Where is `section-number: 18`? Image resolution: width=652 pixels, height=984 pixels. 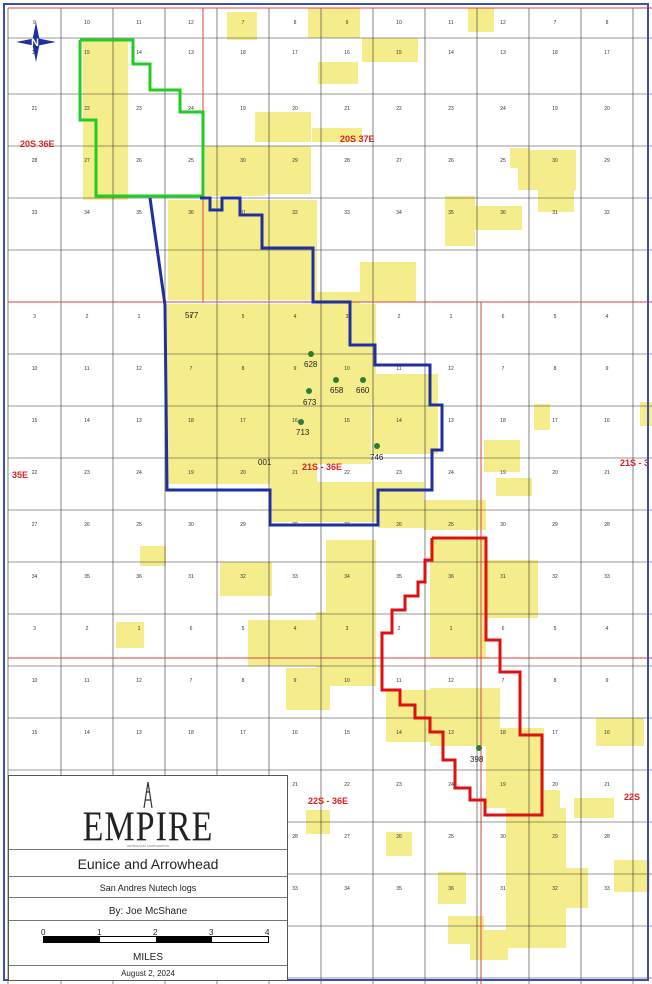 section-number: 18 is located at coordinates (555, 53).